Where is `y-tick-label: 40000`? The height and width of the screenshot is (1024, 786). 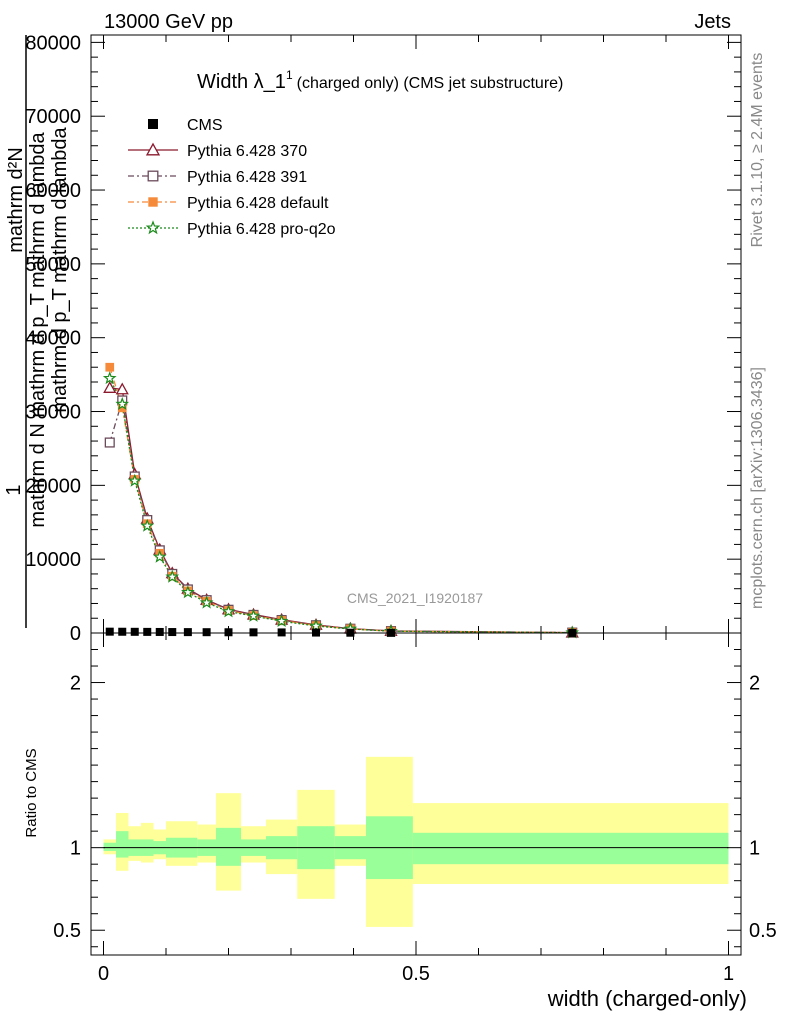 y-tick-label: 40000 is located at coordinates (53, 339).